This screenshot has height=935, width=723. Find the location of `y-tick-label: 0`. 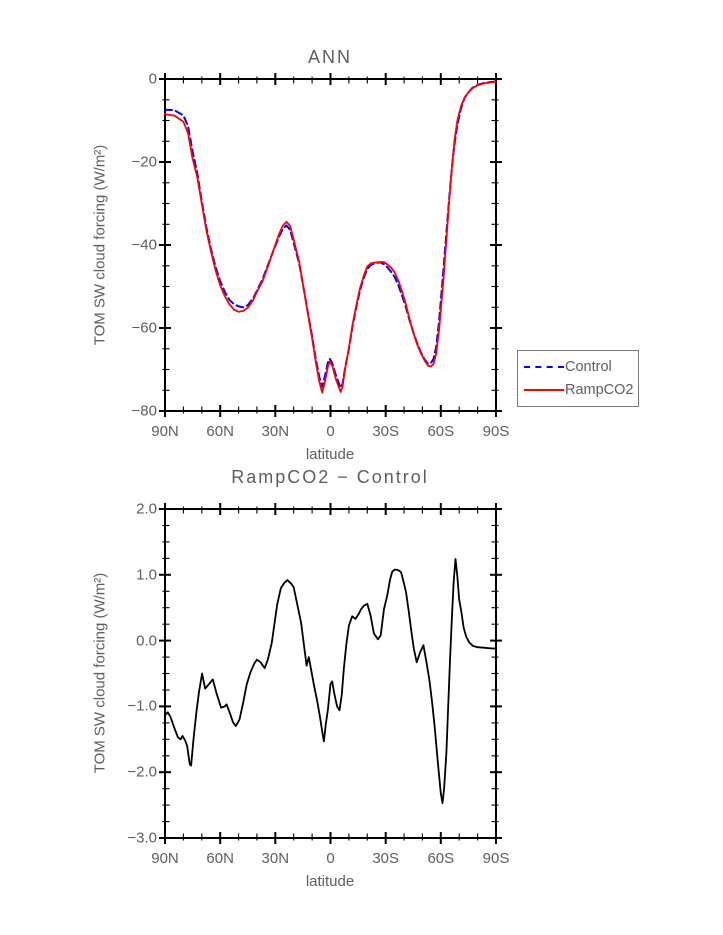

y-tick-label: 0 is located at coordinates (152, 79).